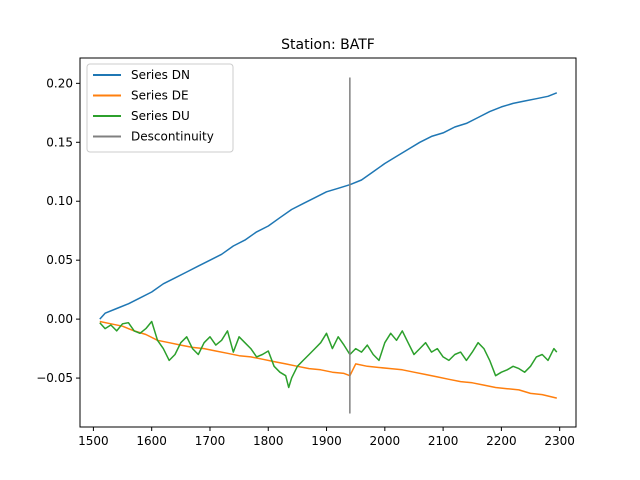 Image resolution: width=640 pixels, height=480 pixels. I want to click on y-tick-label: −0.05, so click(54, 378).